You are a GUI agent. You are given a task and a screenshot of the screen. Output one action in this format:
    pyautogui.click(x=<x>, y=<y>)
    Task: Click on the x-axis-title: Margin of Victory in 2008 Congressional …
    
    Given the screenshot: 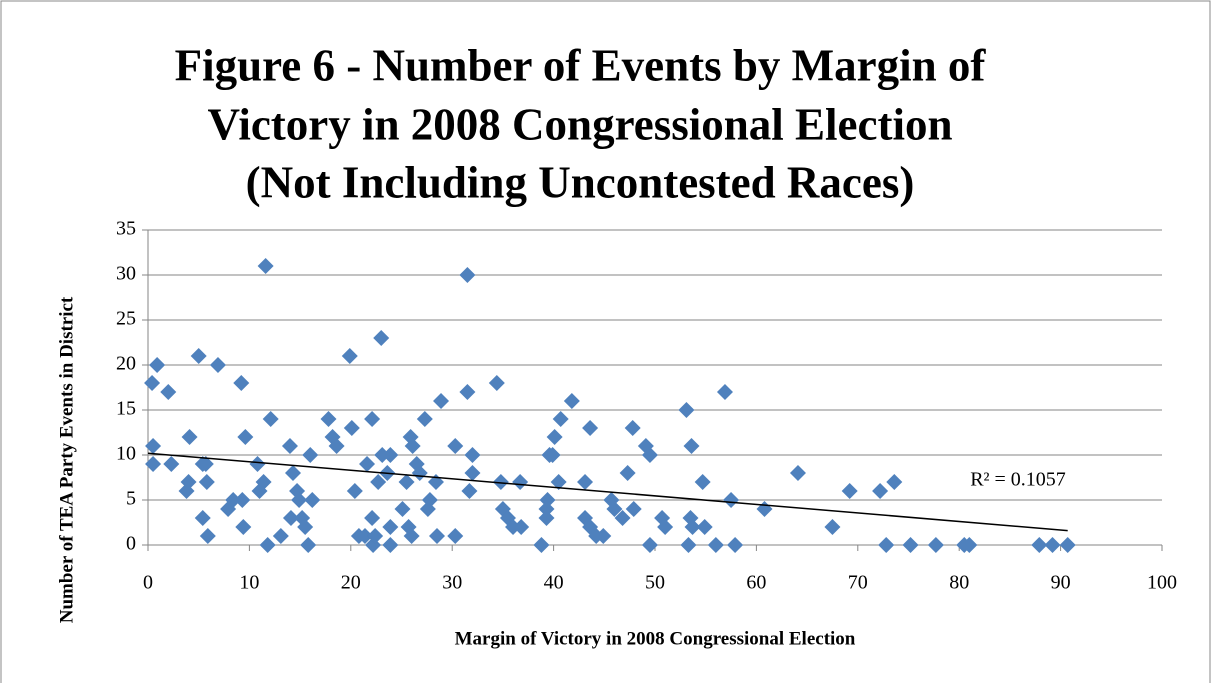 What is the action you would take?
    pyautogui.click(x=655, y=638)
    